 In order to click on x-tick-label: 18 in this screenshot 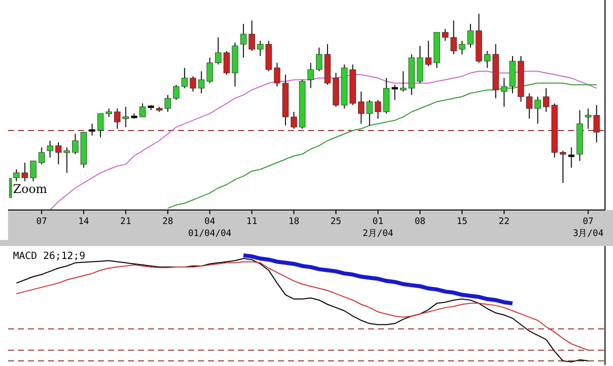, I will do `click(294, 222)`.